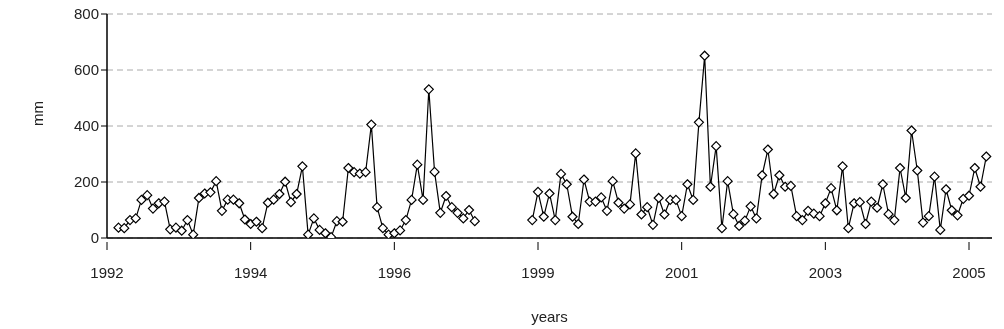 This screenshot has width=1004, height=329. Describe the element at coordinates (394, 272) in the screenshot. I see `x-tick-label: 1996` at that location.